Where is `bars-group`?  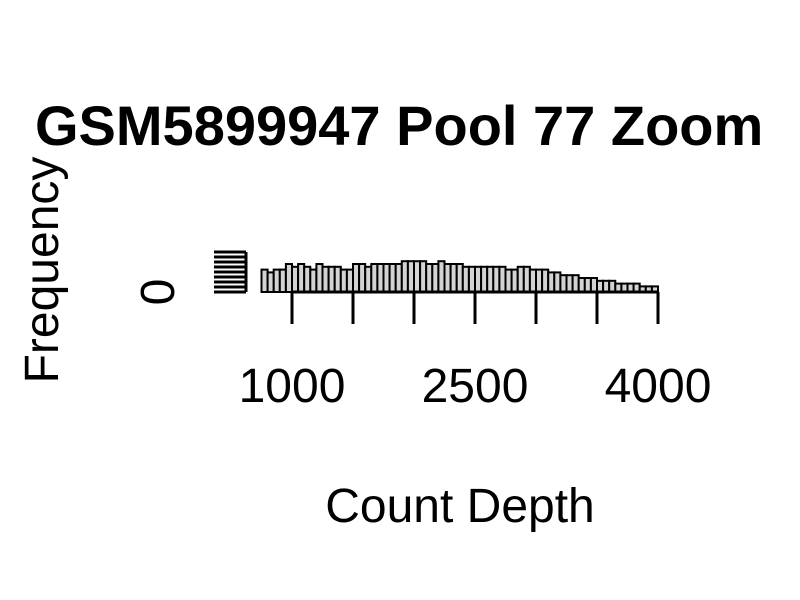
bars-group is located at coordinates (460, 277).